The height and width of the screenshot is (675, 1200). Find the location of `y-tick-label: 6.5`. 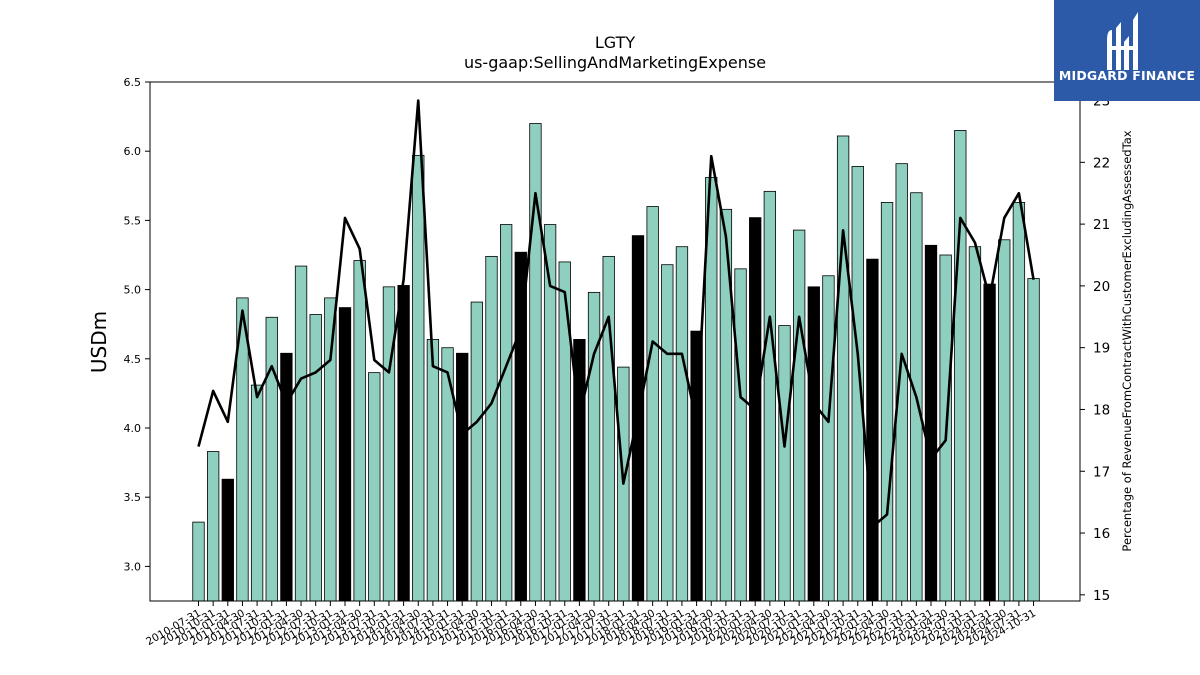

y-tick-label: 6.5 is located at coordinates (133, 82).